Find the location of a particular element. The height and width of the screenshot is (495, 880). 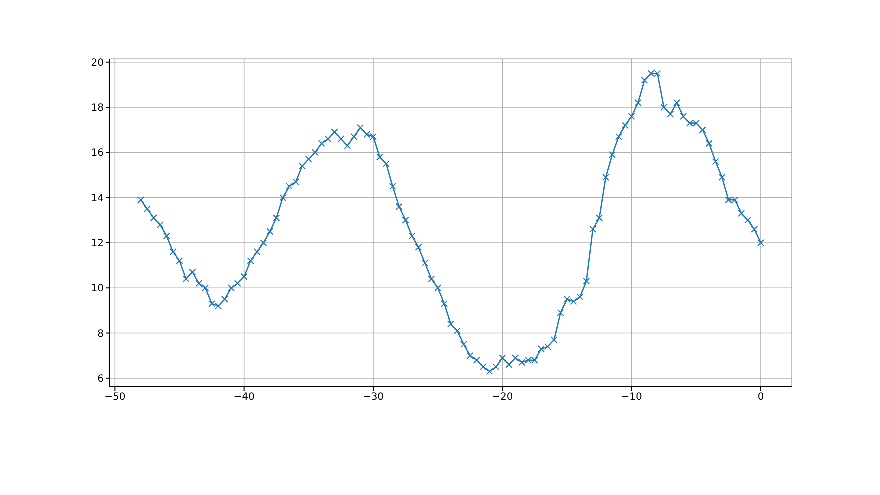

x-tick-label: −20 is located at coordinates (503, 398).